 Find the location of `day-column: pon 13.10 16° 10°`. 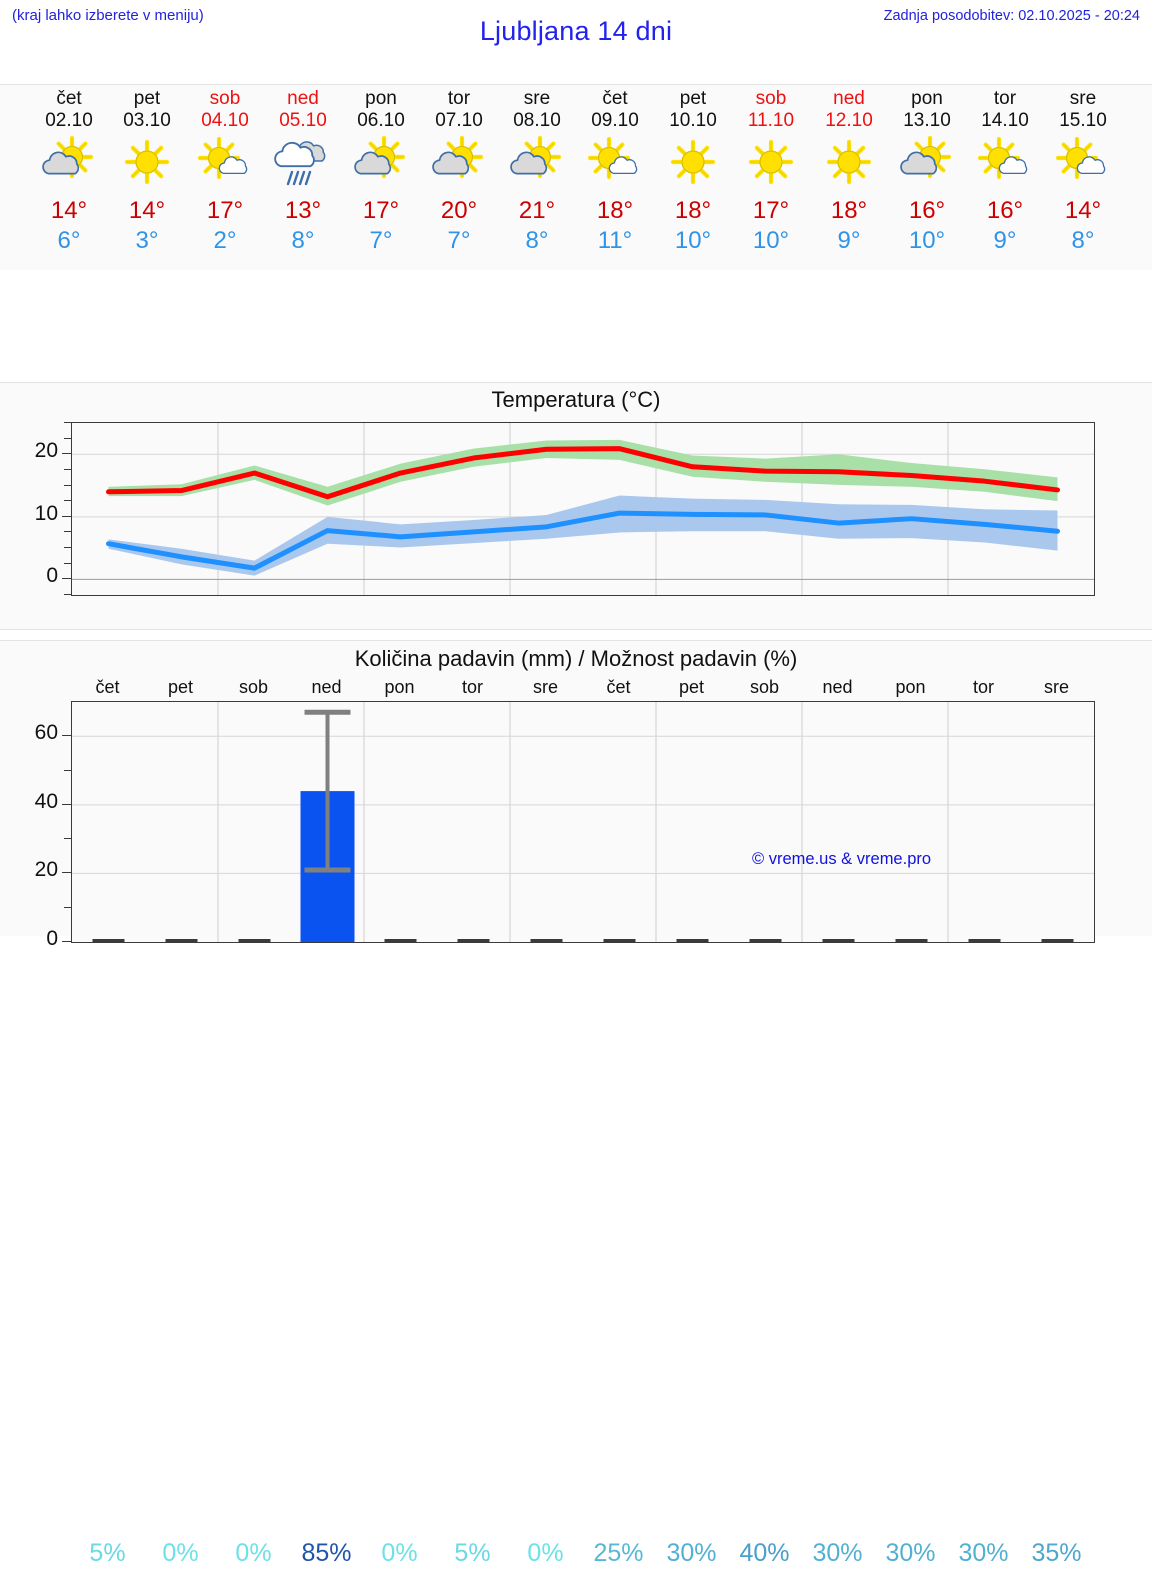

day-column: pon 13.10 16° 10° is located at coordinates (927, 178).